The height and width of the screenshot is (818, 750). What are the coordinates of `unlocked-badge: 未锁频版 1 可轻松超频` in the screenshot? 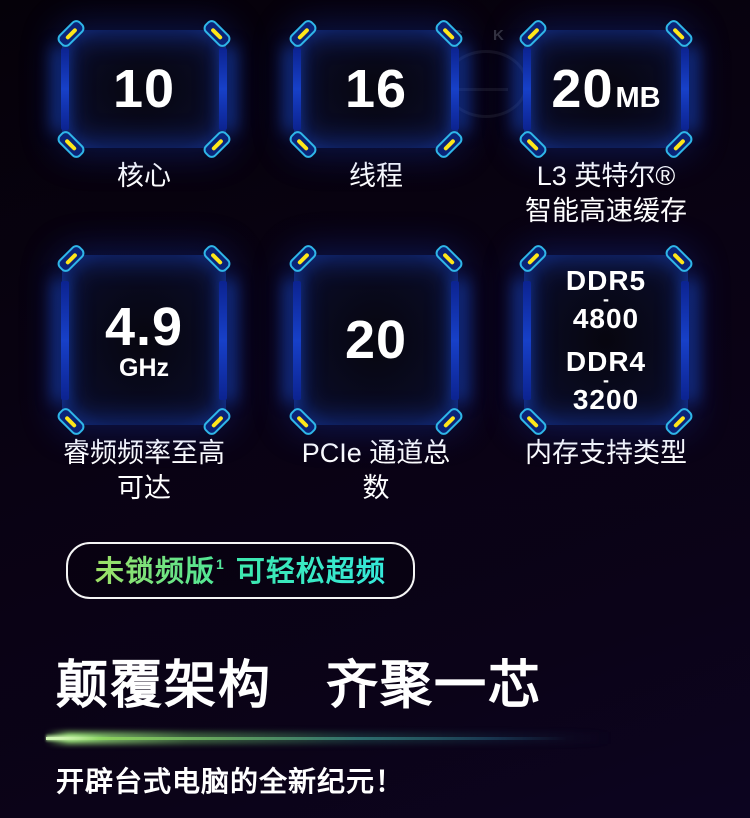 It's located at (240, 570).